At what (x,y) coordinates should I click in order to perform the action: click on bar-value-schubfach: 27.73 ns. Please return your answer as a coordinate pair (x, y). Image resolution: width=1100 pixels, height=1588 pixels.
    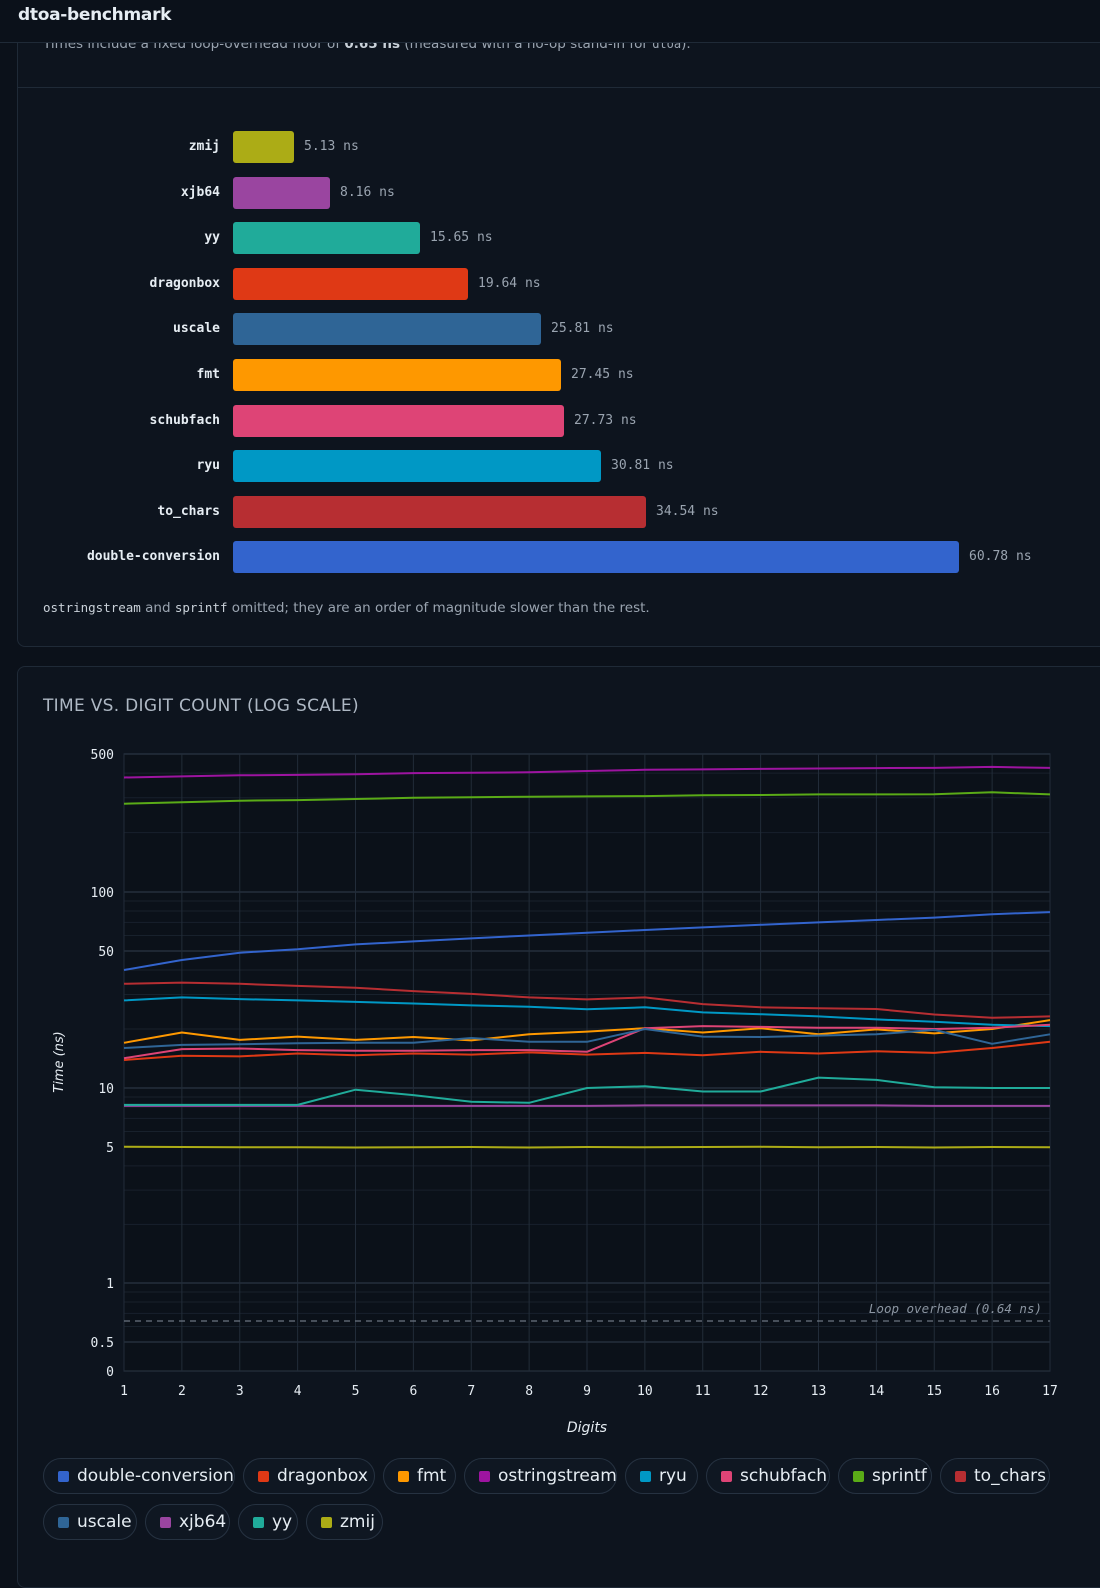
    Looking at the image, I should click on (605, 420).